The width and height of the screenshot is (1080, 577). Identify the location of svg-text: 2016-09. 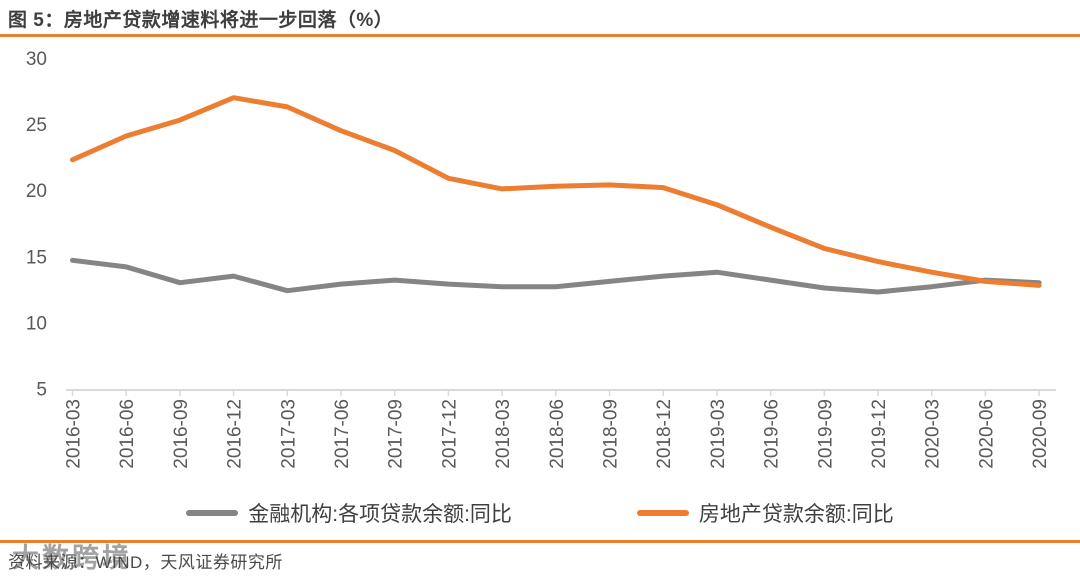
(181, 434).